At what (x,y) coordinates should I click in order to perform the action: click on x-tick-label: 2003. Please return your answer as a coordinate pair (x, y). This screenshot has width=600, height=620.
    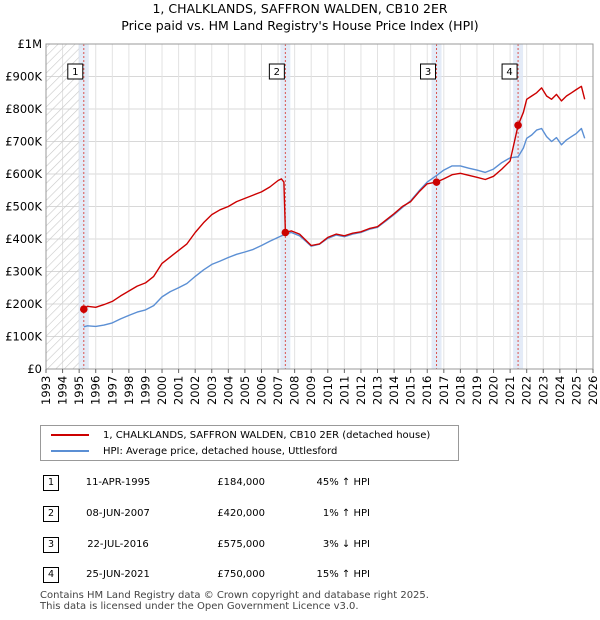
    Looking at the image, I should click on (212, 390).